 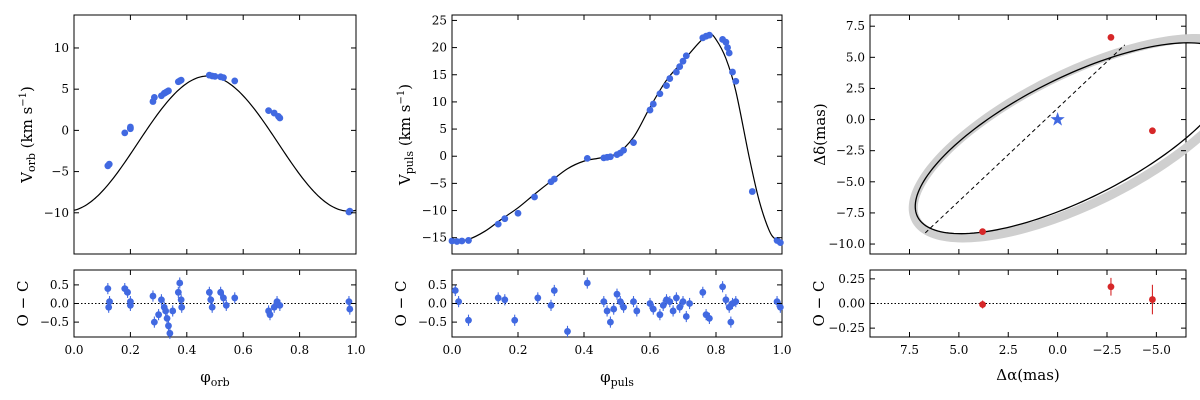 What do you see at coordinates (1025, 139) in the screenshot?
I see `line-of-nodes` at bounding box center [1025, 139].